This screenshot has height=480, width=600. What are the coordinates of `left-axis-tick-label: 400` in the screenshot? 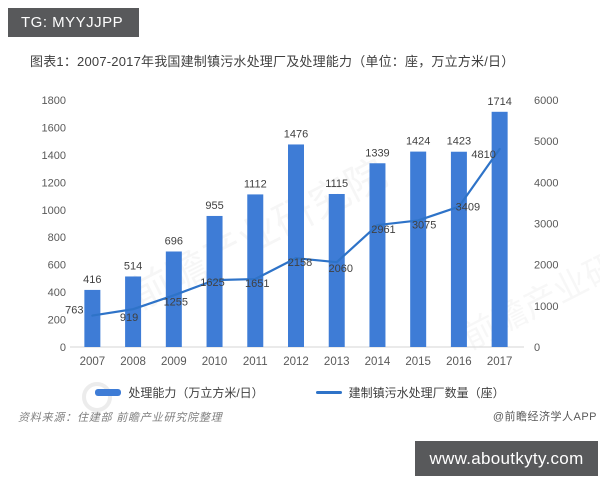 It's located at (57, 293).